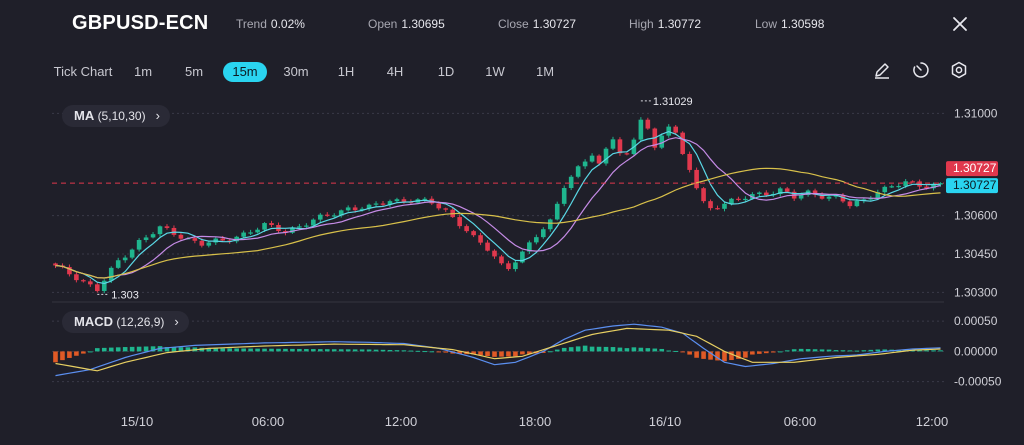 The width and height of the screenshot is (1024, 445). What do you see at coordinates (116, 116) in the screenshot?
I see `ma-indicator-pill: MA (5,10,30) ›` at bounding box center [116, 116].